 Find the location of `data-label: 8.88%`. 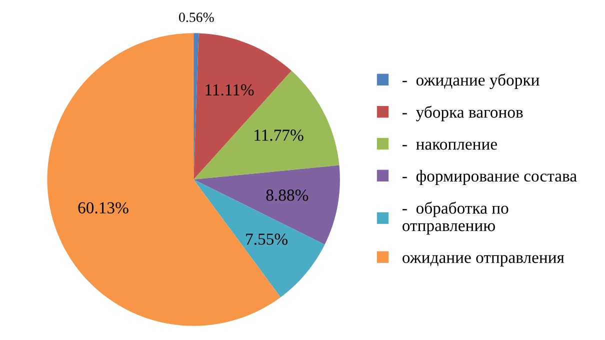

data-label: 8.88% is located at coordinates (287, 195).